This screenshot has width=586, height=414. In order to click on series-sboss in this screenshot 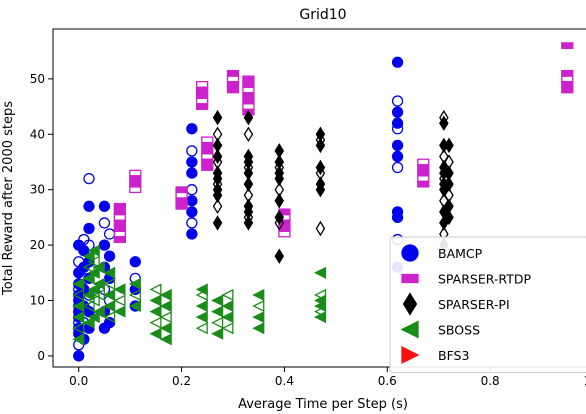, I will do `click(199, 295)`.